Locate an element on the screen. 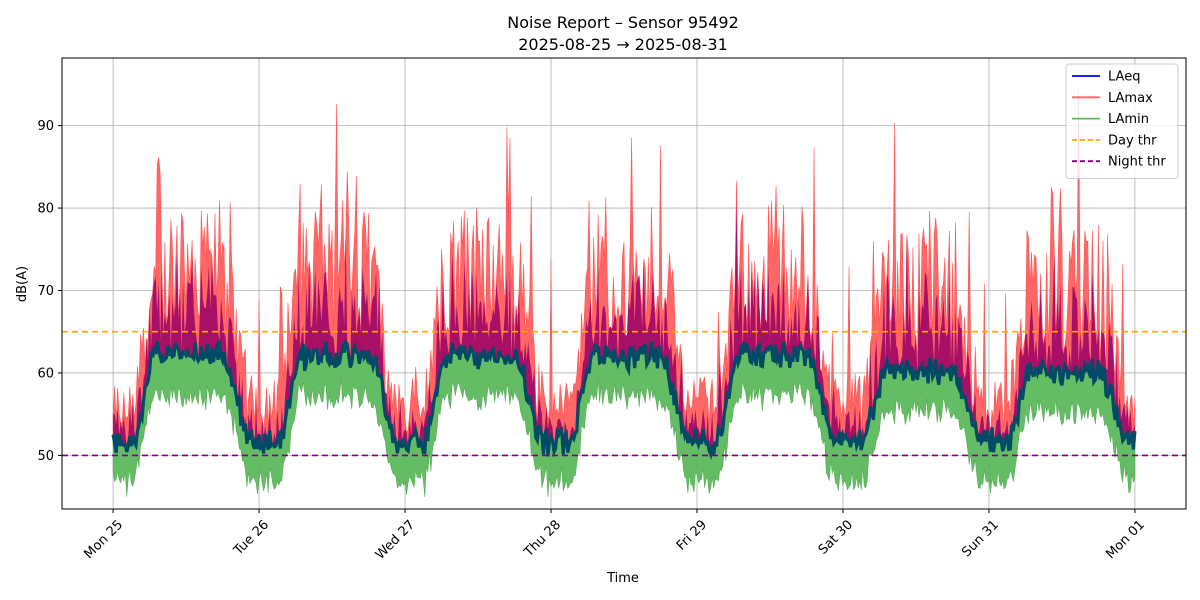 Image resolution: width=1200 pixels, height=600 pixels. x-axis-label: Time is located at coordinates (622, 578).